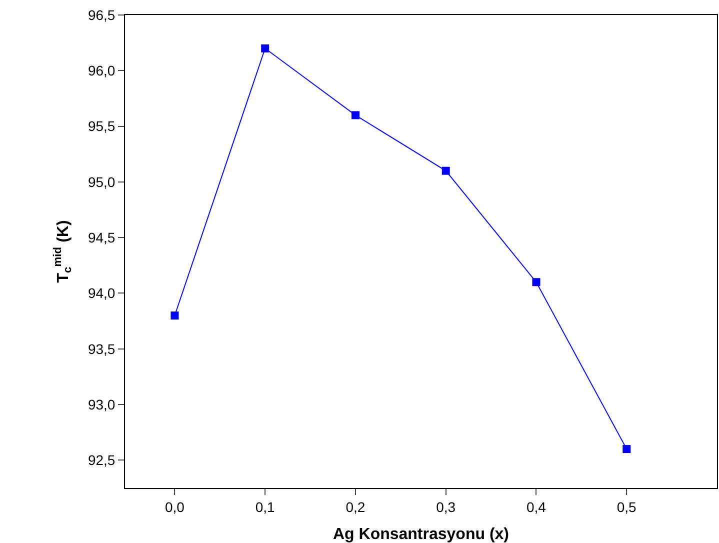 The image size is (719, 543). What do you see at coordinates (102, 182) in the screenshot?
I see `y-tick-label: 95,0` at bounding box center [102, 182].